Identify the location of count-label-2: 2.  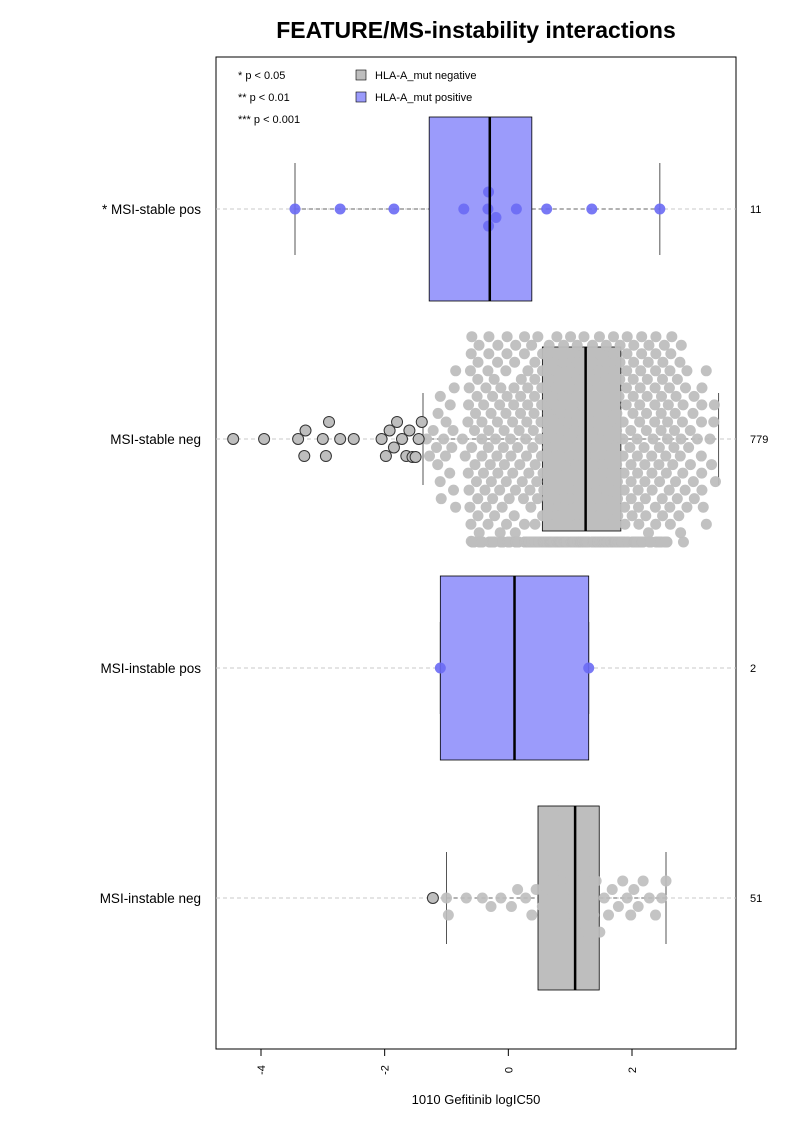
(753, 669).